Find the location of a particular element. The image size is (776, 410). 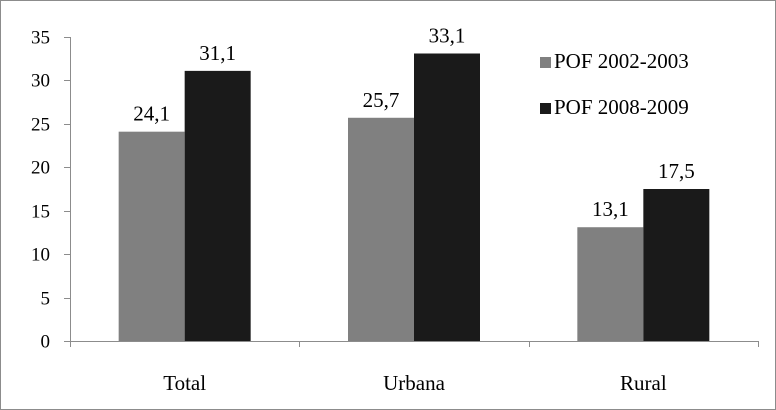

y-tick-label: 0 is located at coordinates (46, 342).